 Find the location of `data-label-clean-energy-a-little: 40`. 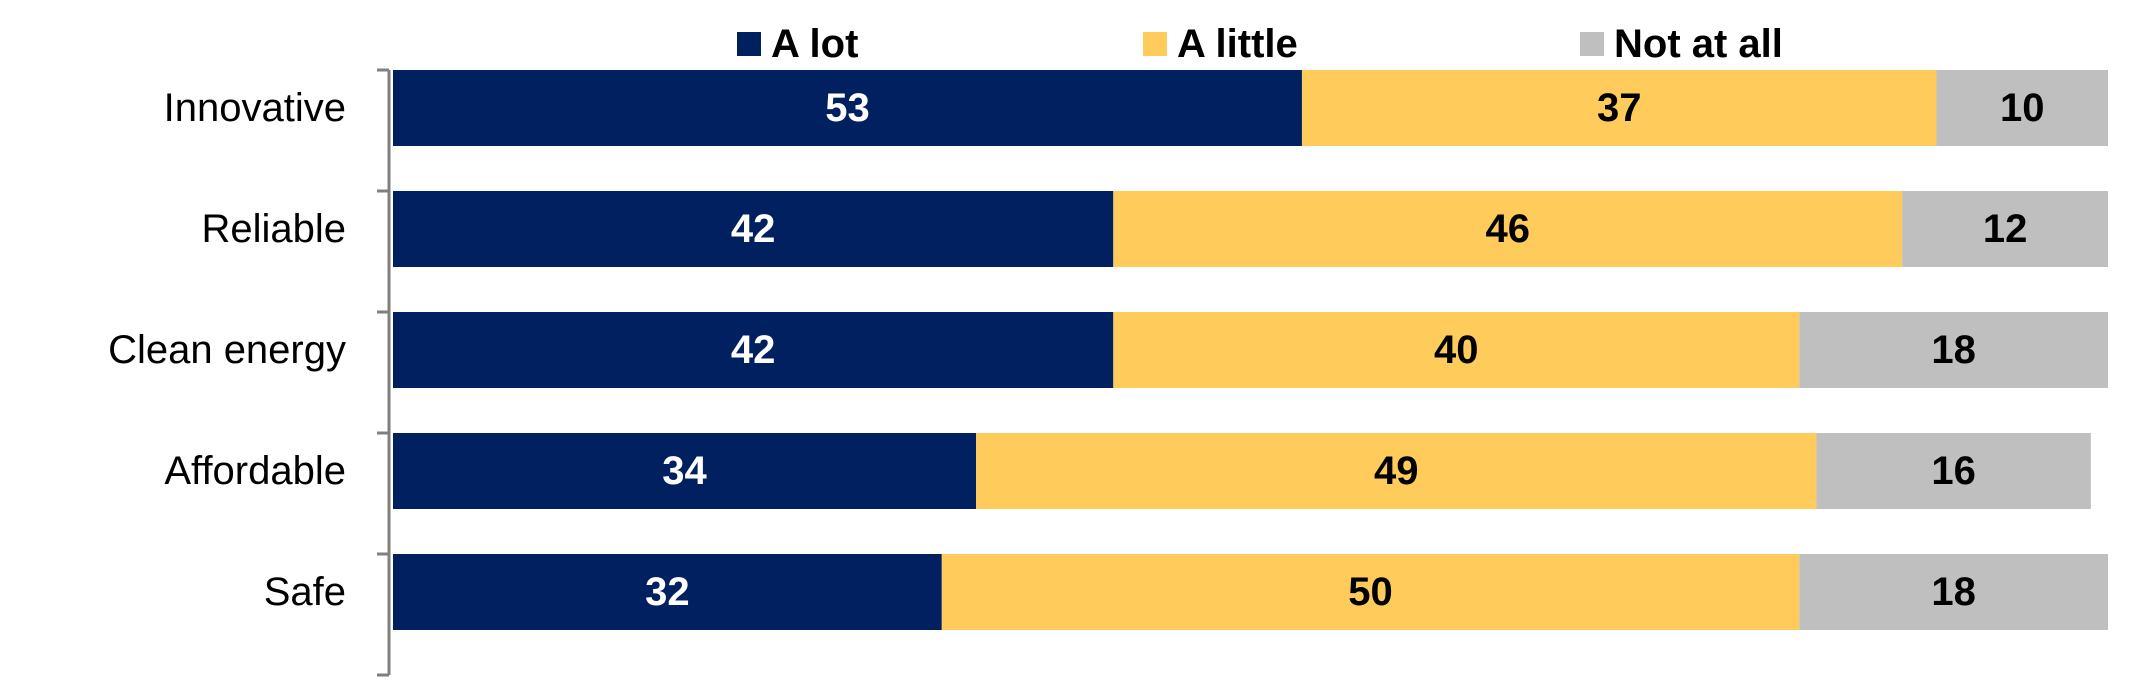

data-label-clean-energy-a-little: 40 is located at coordinates (1456, 350).